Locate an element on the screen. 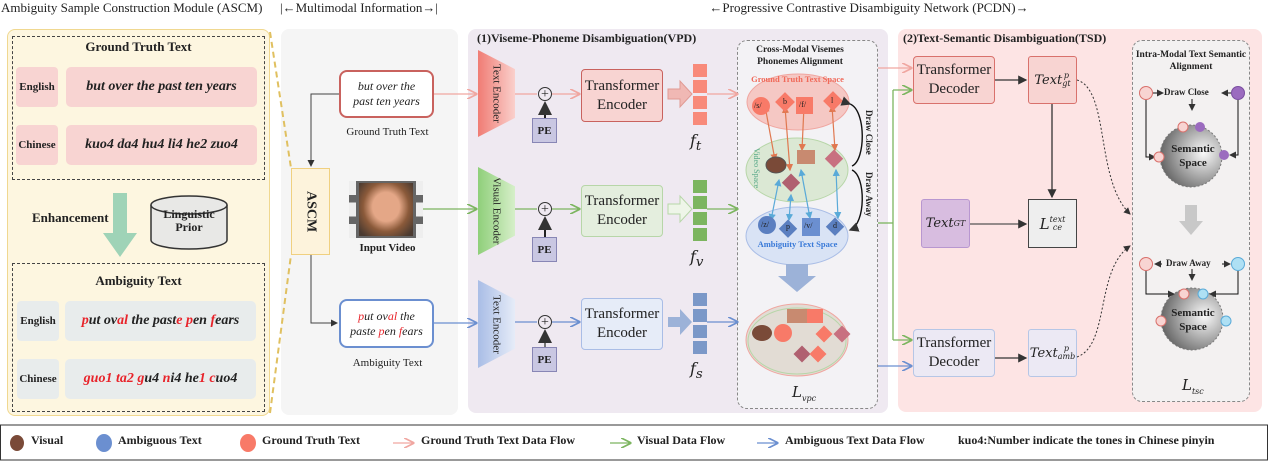 Image resolution: width=1268 pixels, height=461 pixels. amb-token-z is located at coordinates (767, 225).